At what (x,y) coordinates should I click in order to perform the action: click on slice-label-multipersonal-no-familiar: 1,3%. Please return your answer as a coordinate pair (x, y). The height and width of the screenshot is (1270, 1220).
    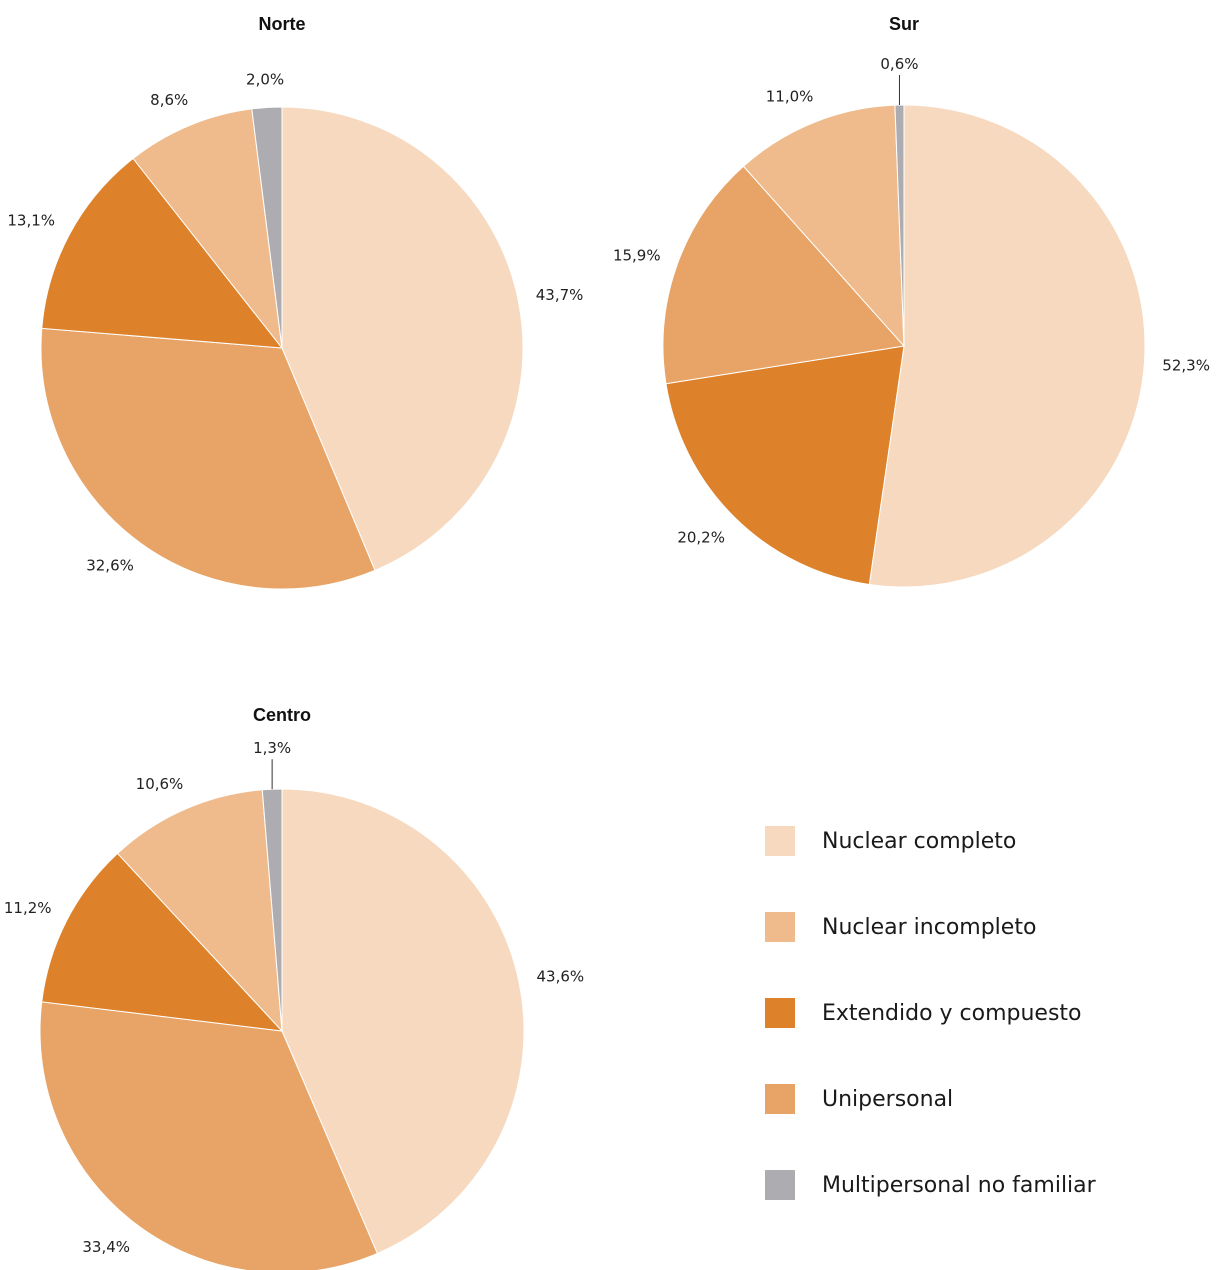
    Looking at the image, I should click on (272, 748).